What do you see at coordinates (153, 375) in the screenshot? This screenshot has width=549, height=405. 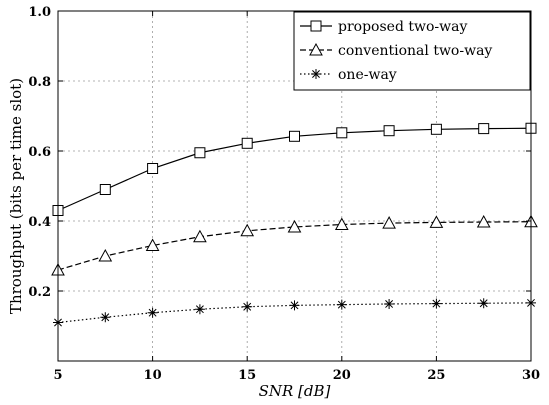 I see `x-tick-label: 10` at bounding box center [153, 375].